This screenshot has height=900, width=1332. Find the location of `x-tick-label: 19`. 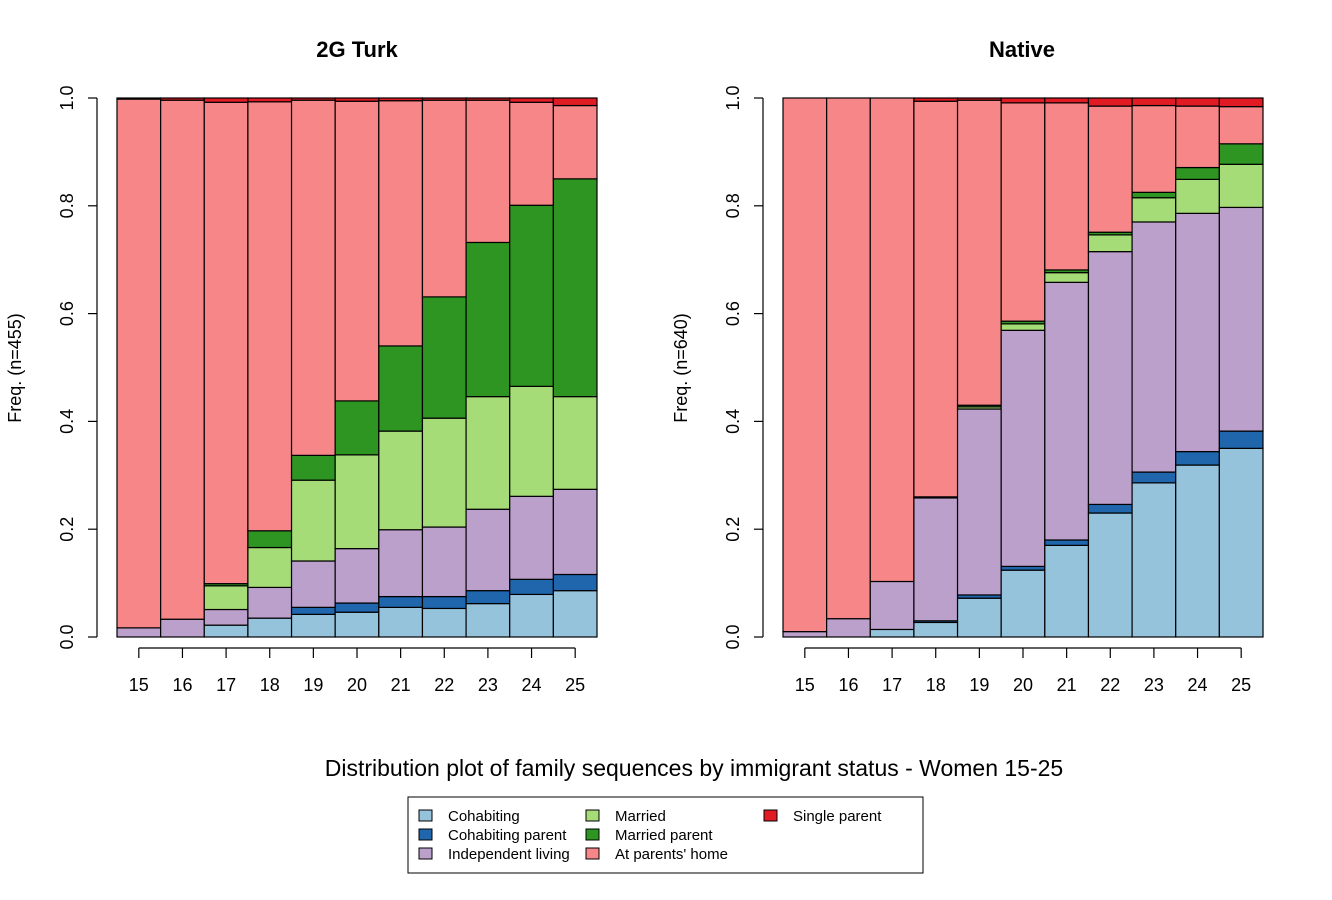

x-tick-label: 19 is located at coordinates (313, 685).